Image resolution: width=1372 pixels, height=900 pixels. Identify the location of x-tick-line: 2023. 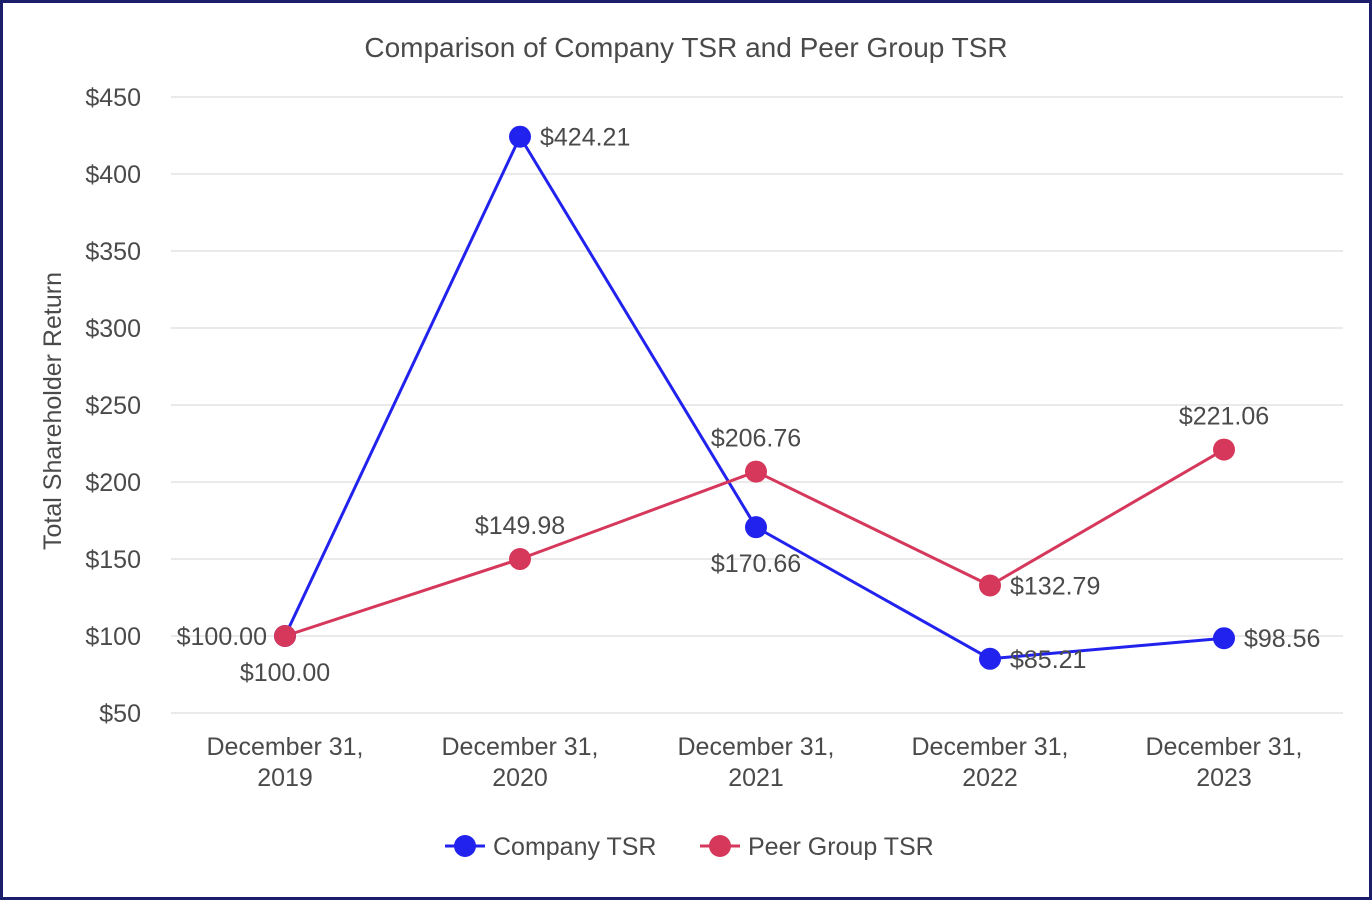
(1224, 778).